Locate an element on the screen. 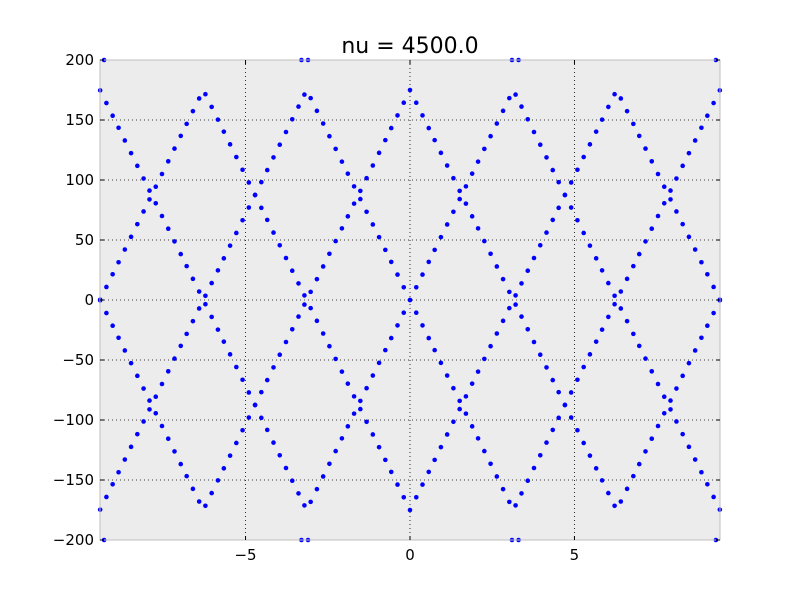 The image size is (800, 600). x-tick-label: −5 is located at coordinates (245, 555).